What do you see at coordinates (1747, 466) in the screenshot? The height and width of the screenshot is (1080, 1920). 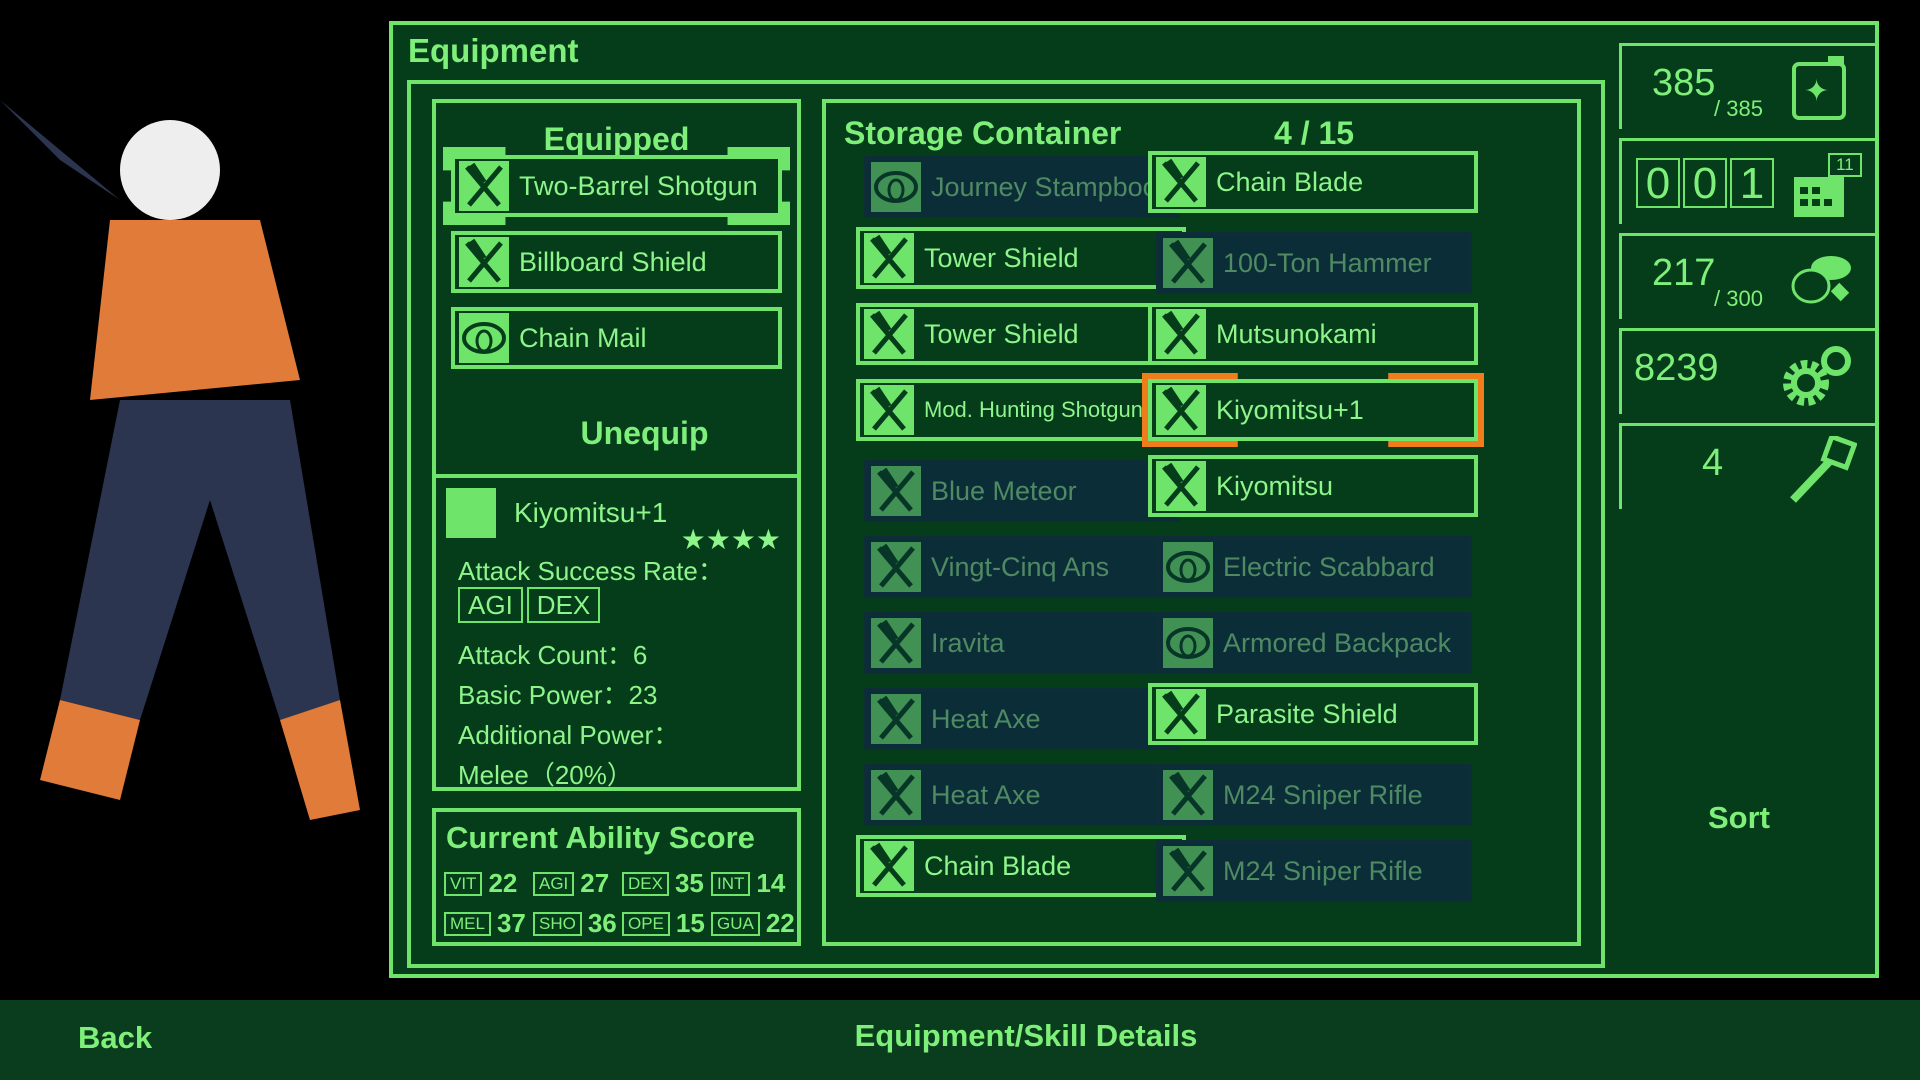 I see `keys-stat: 4` at bounding box center [1747, 466].